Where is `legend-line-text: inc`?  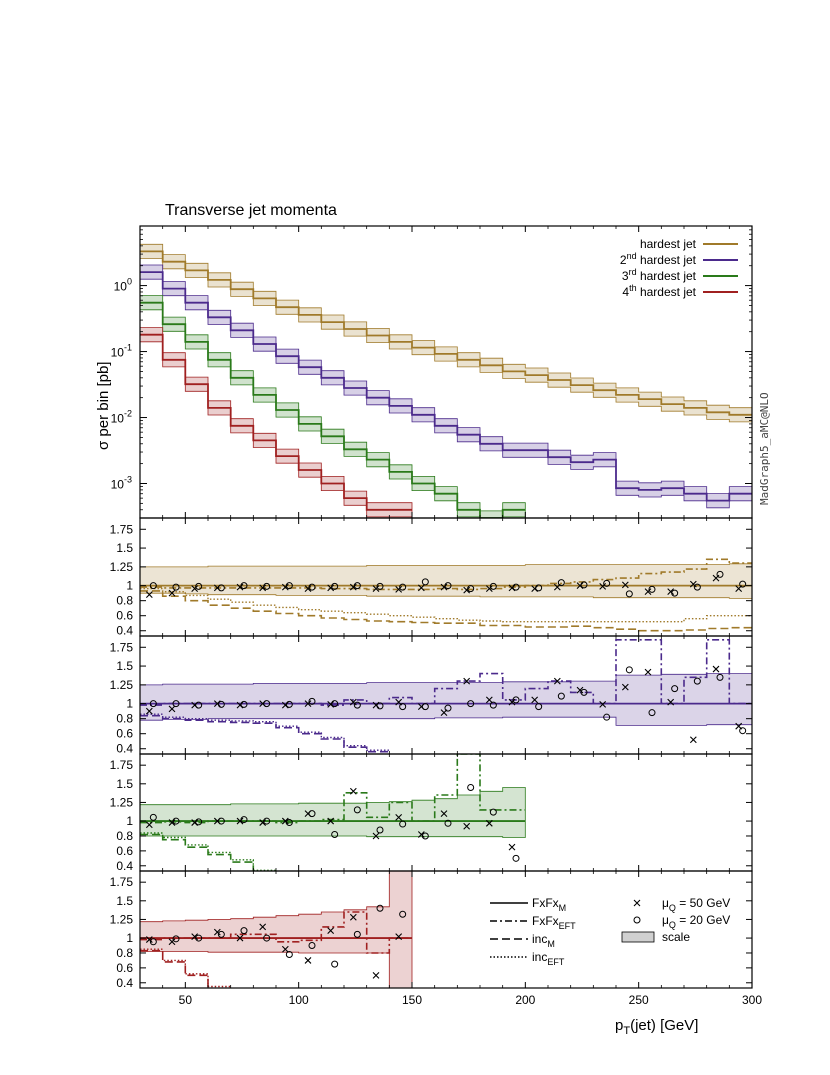 legend-line-text: inc is located at coordinates (539, 957).